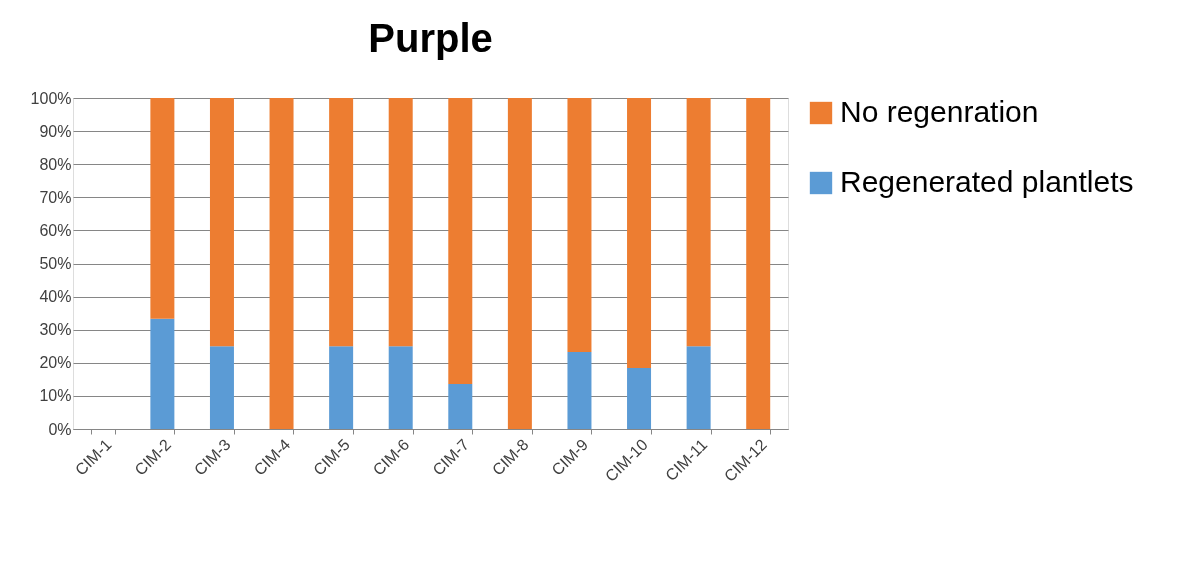 The height and width of the screenshot is (576, 1199). What do you see at coordinates (55, 131) in the screenshot?
I see `y-tick-label: 90%` at bounding box center [55, 131].